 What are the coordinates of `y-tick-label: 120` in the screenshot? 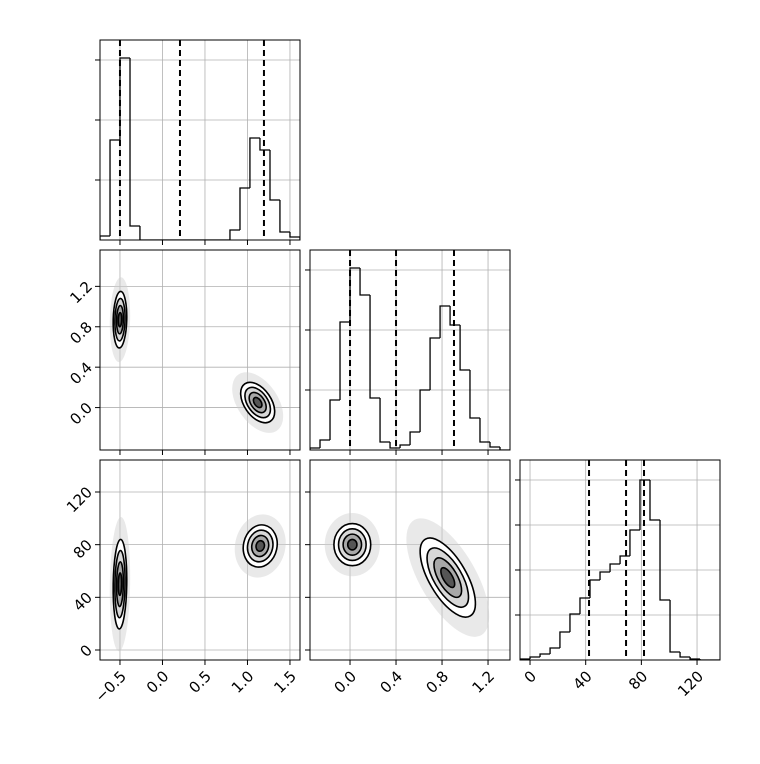 It's located at (79, 499).